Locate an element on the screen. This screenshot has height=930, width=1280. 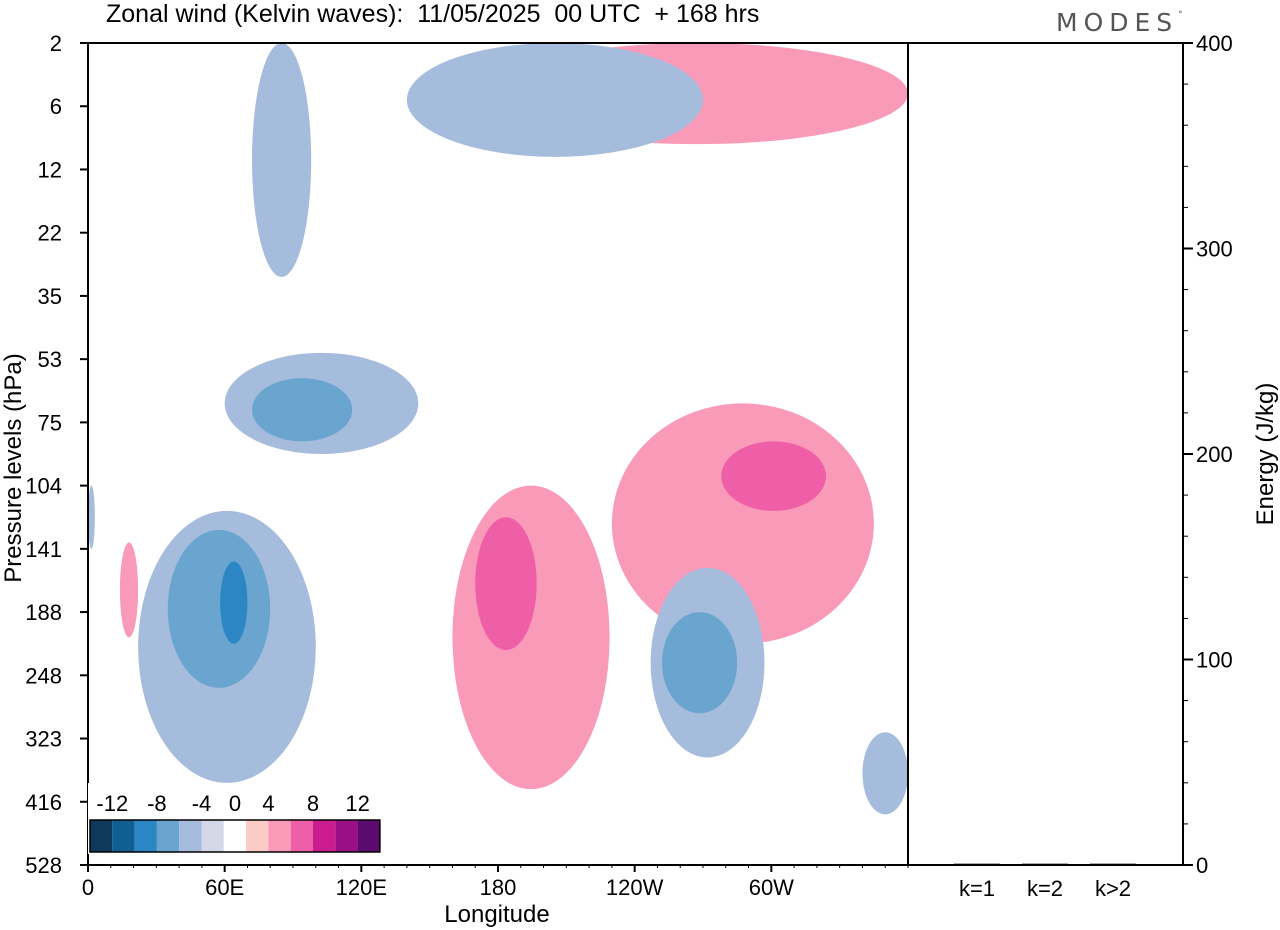
y-tick-label: 188 is located at coordinates (43, 612).